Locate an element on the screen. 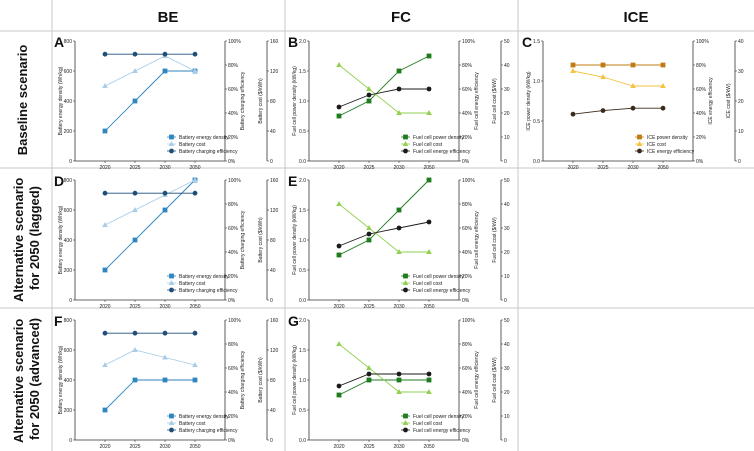 The height and width of the screenshot is (451, 754). left-tick-label: 800 is located at coordinates (68, 42).